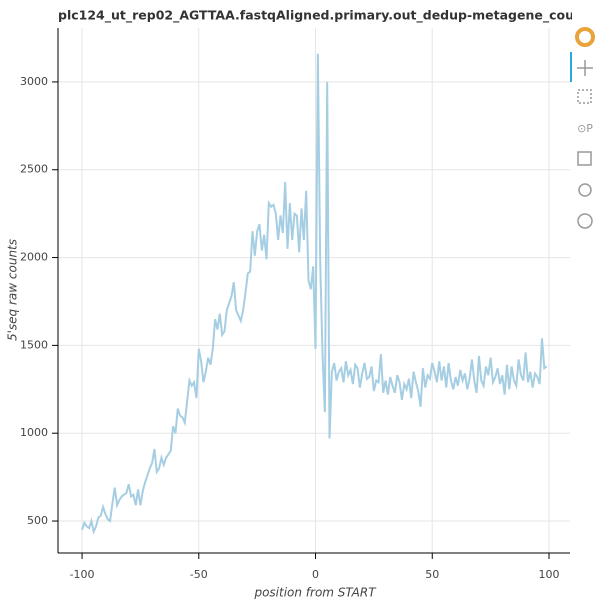 The height and width of the screenshot is (600, 600). What do you see at coordinates (34, 81) in the screenshot?
I see `y-tick-label: 3000` at bounding box center [34, 81].